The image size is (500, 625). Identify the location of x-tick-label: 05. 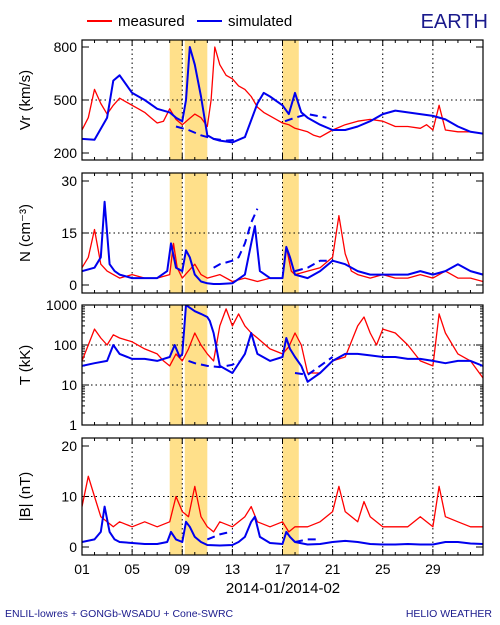
(132, 569).